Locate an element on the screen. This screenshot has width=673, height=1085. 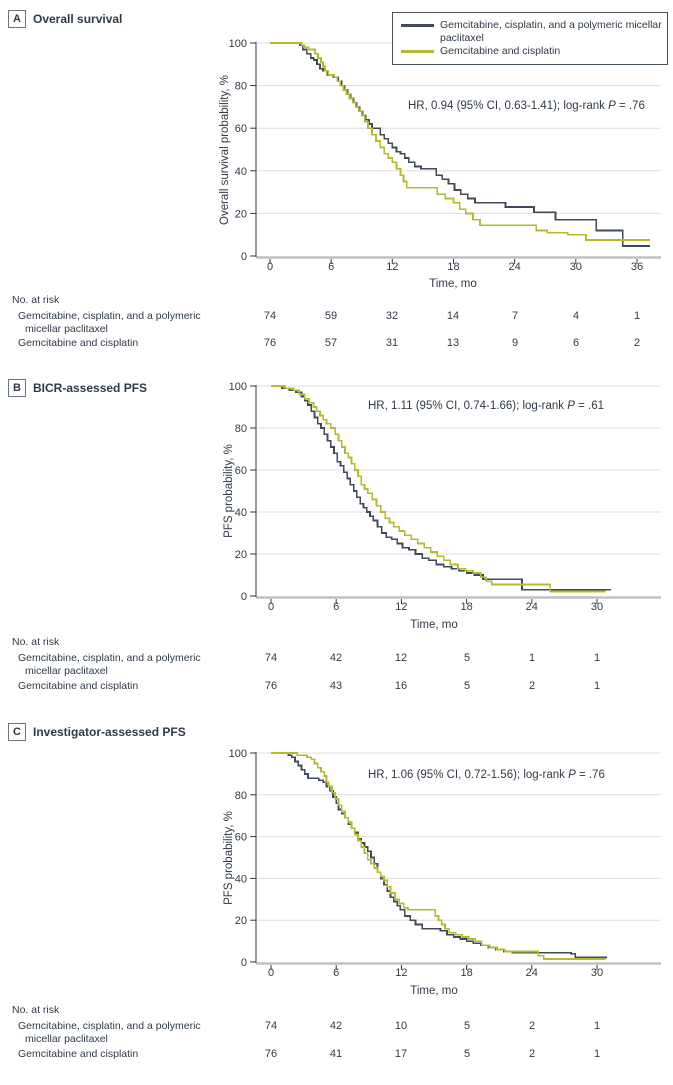
hr-p-italic-b: P is located at coordinates (571, 406).